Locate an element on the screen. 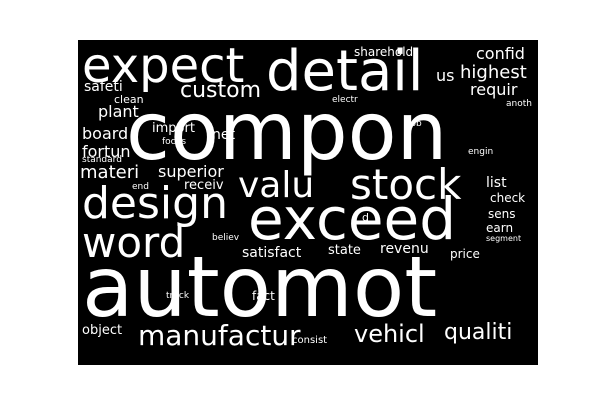  word-stock: stock is located at coordinates (406, 184).